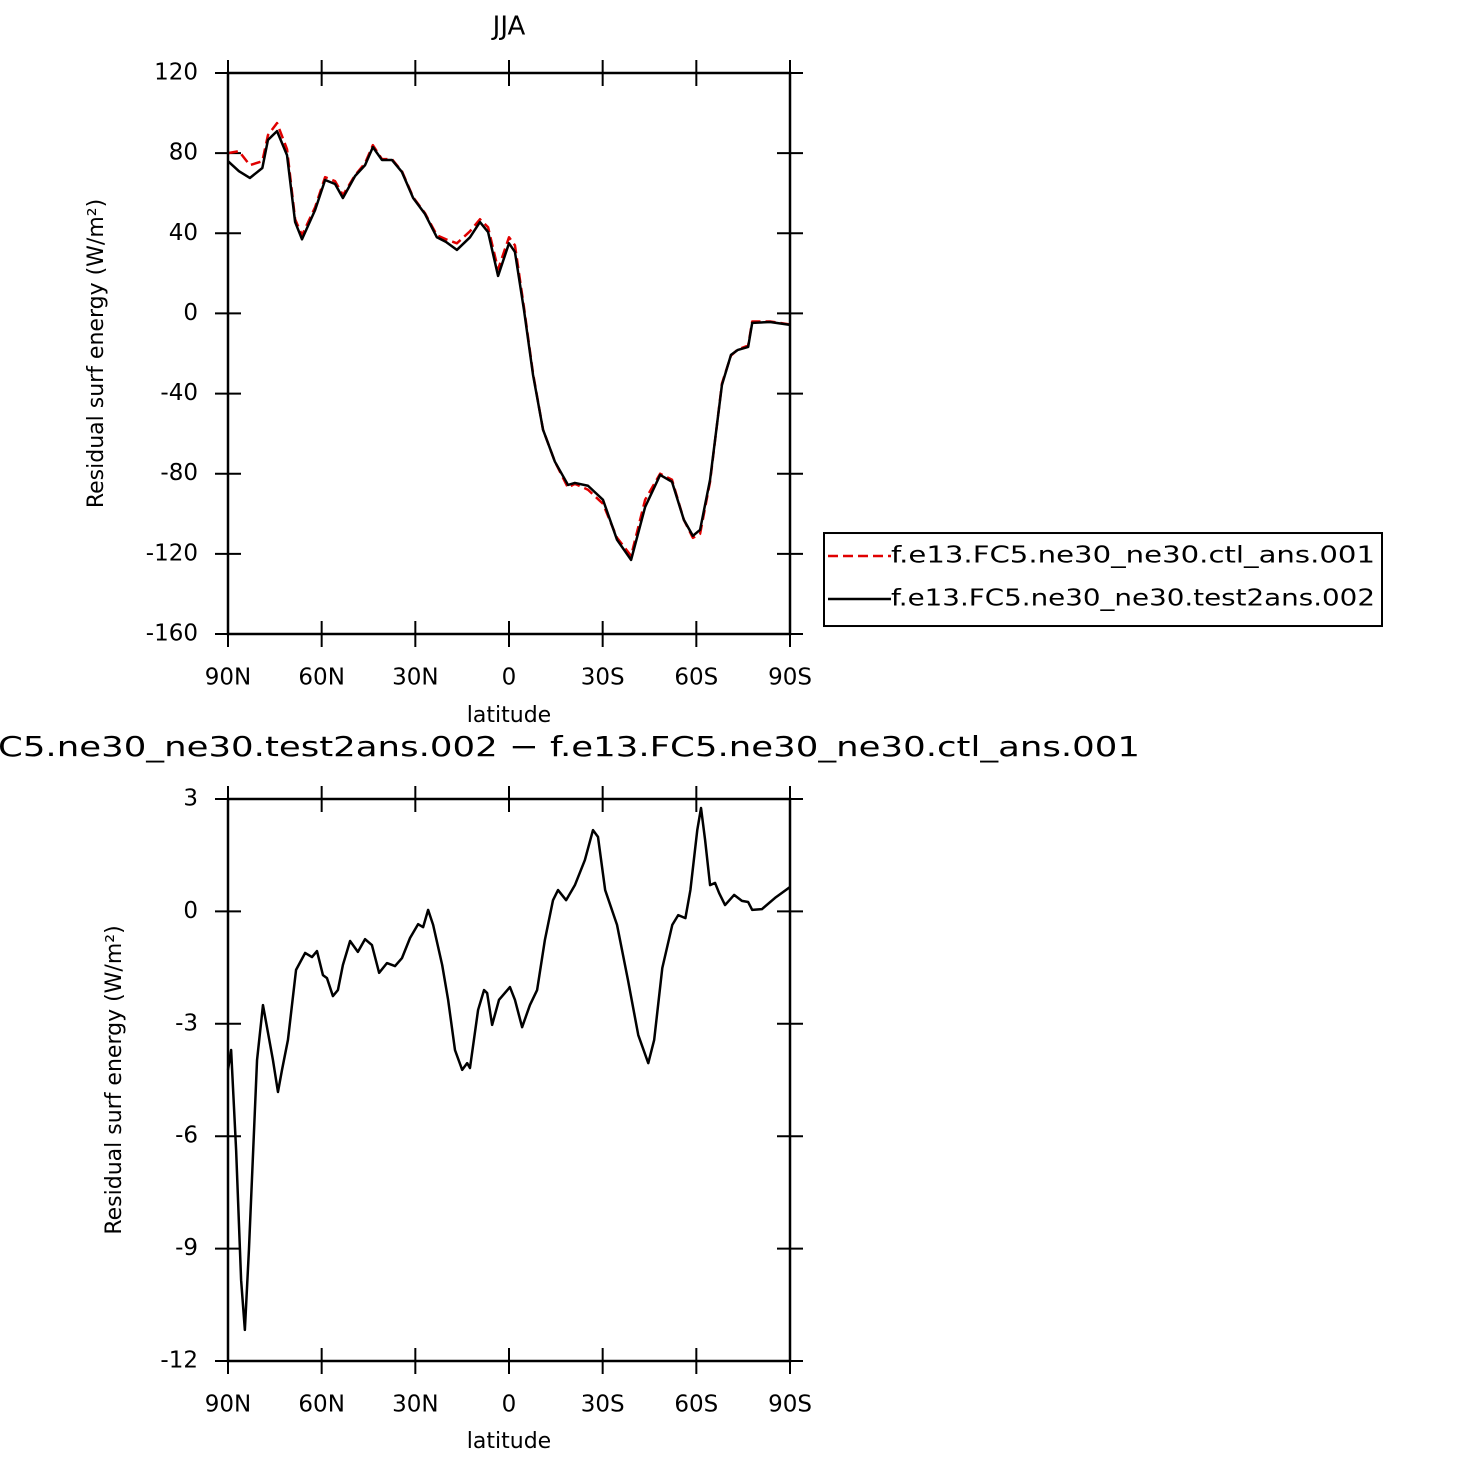 Image resolution: width=1463 pixels, height=1463 pixels. What do you see at coordinates (508, 27) in the screenshot?
I see `chart-title: JJA` at bounding box center [508, 27].